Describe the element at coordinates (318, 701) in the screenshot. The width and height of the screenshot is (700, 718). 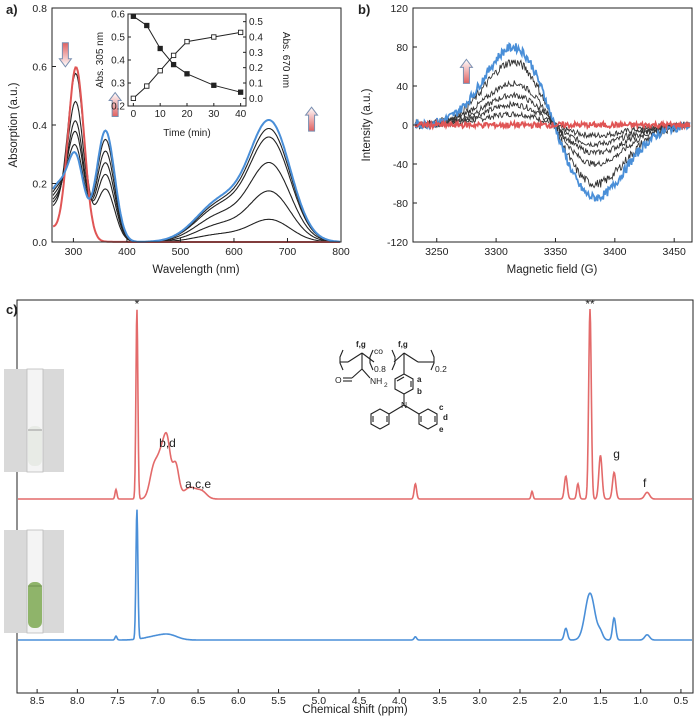
I see `nmr-xtick-label: 5.0` at that location.